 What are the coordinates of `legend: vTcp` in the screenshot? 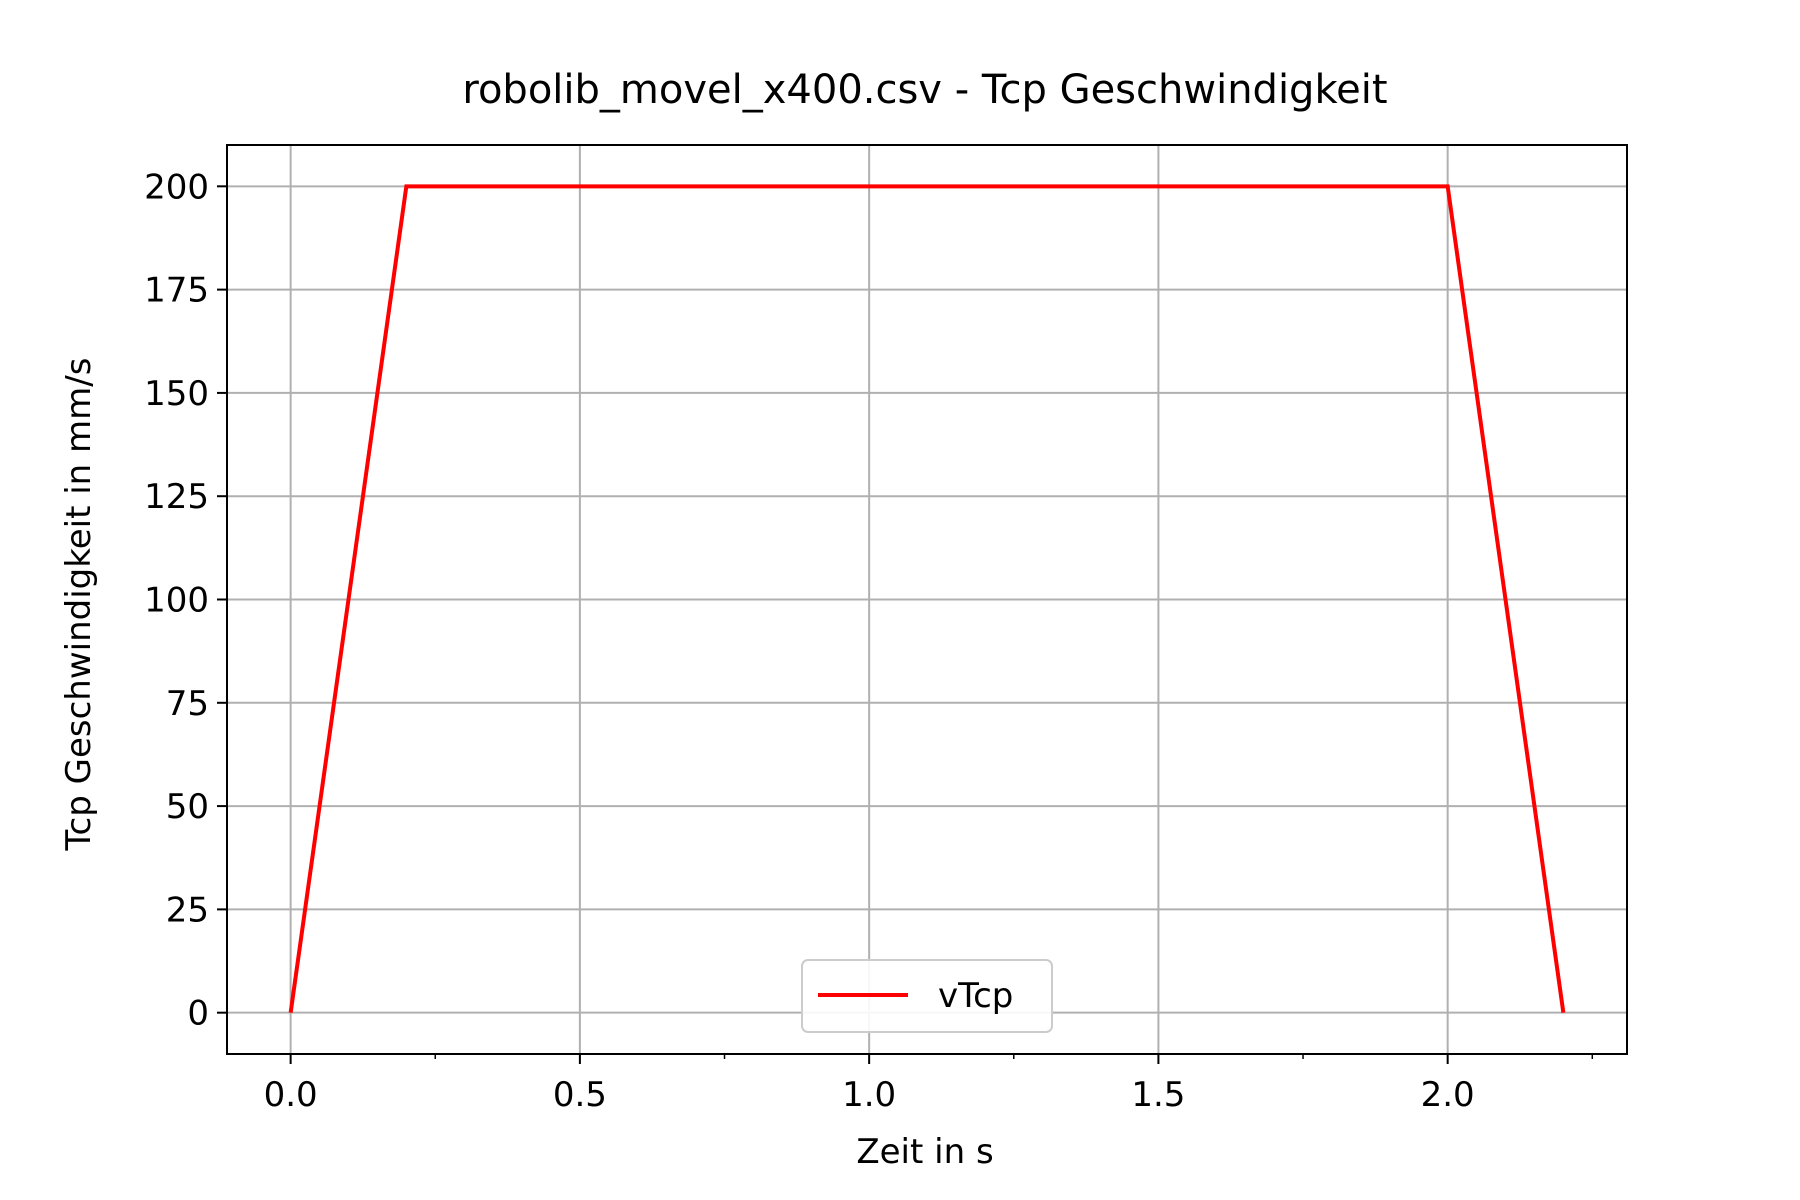 It's located at (927, 996).